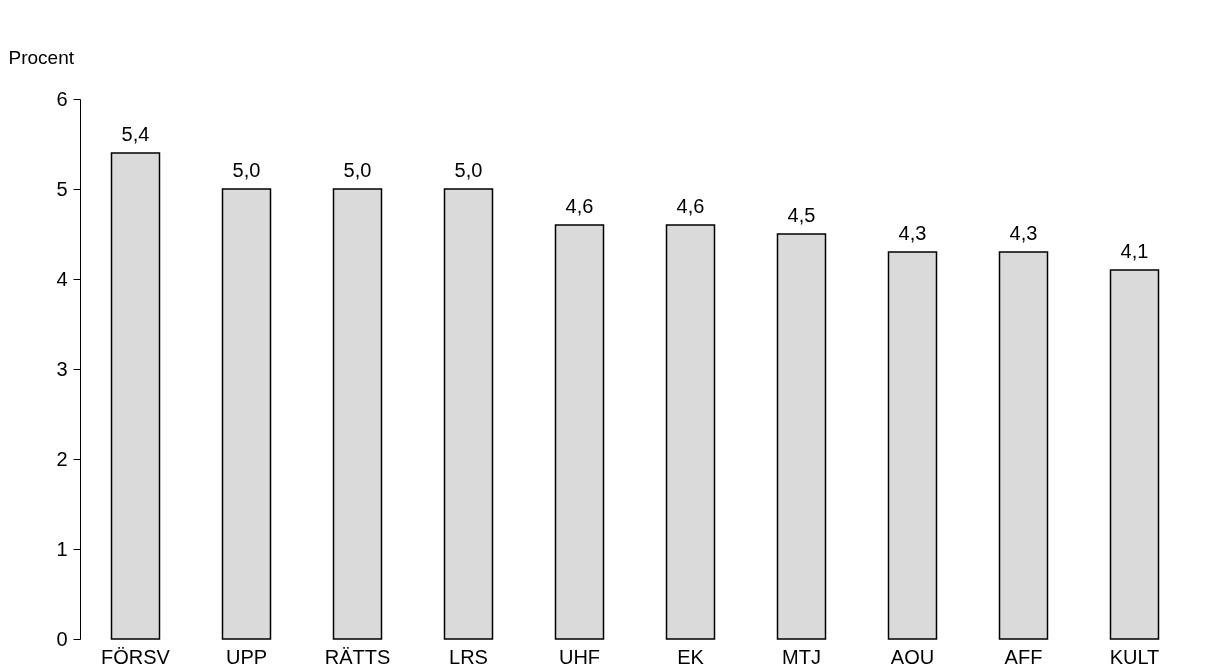 The height and width of the screenshot is (668, 1227). Describe the element at coordinates (468, 656) in the screenshot. I see `x-tick-label: LRS` at that location.